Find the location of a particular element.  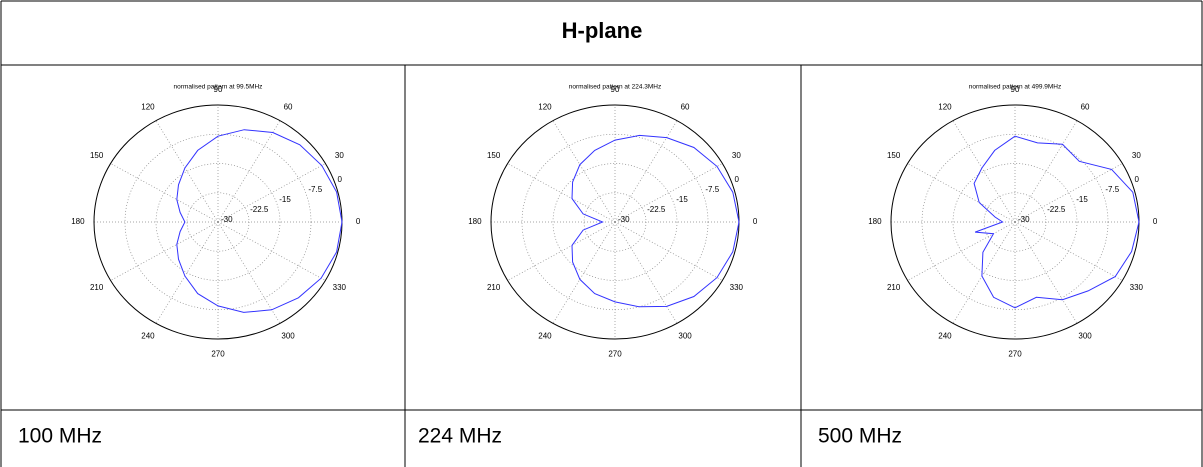

caption: 100 MHz is located at coordinates (60, 436).